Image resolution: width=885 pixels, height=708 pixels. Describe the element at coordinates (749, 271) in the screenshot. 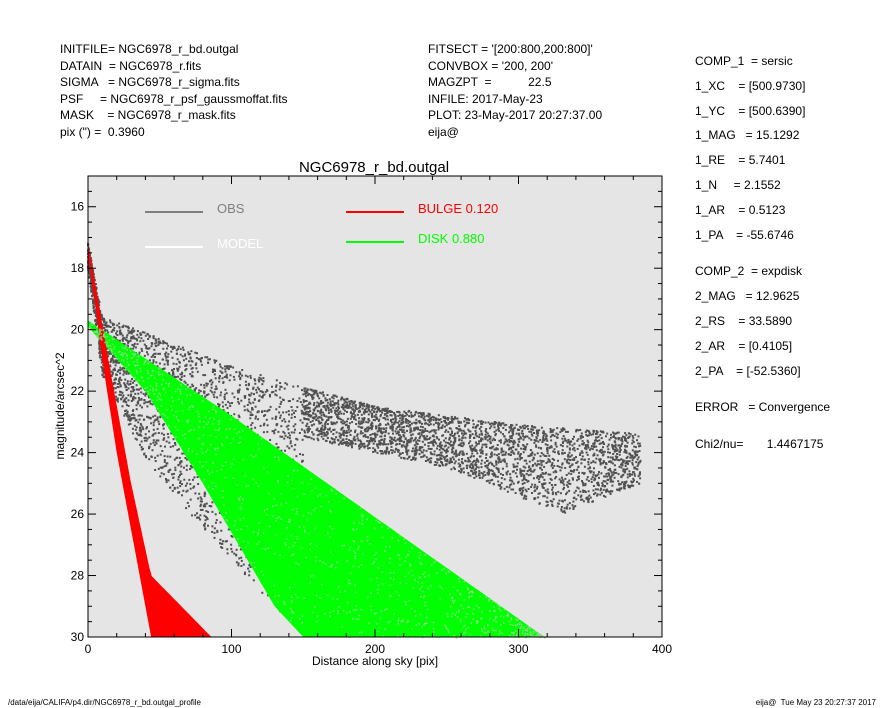

I see `fit-parameter-line: COMP_2 = expdisk` at that location.